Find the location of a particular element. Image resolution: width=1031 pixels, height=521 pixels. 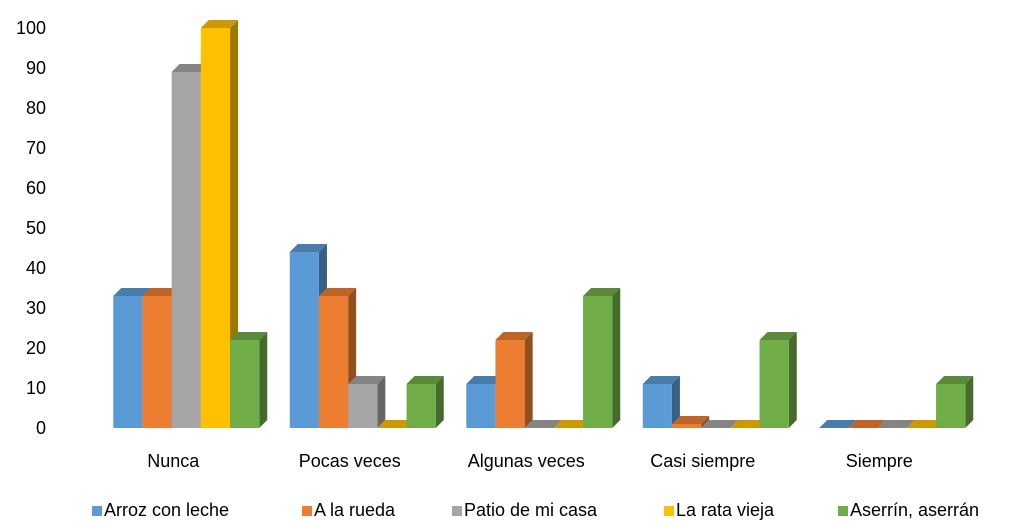

legend-label: Patio de mi casa is located at coordinates (531, 510).